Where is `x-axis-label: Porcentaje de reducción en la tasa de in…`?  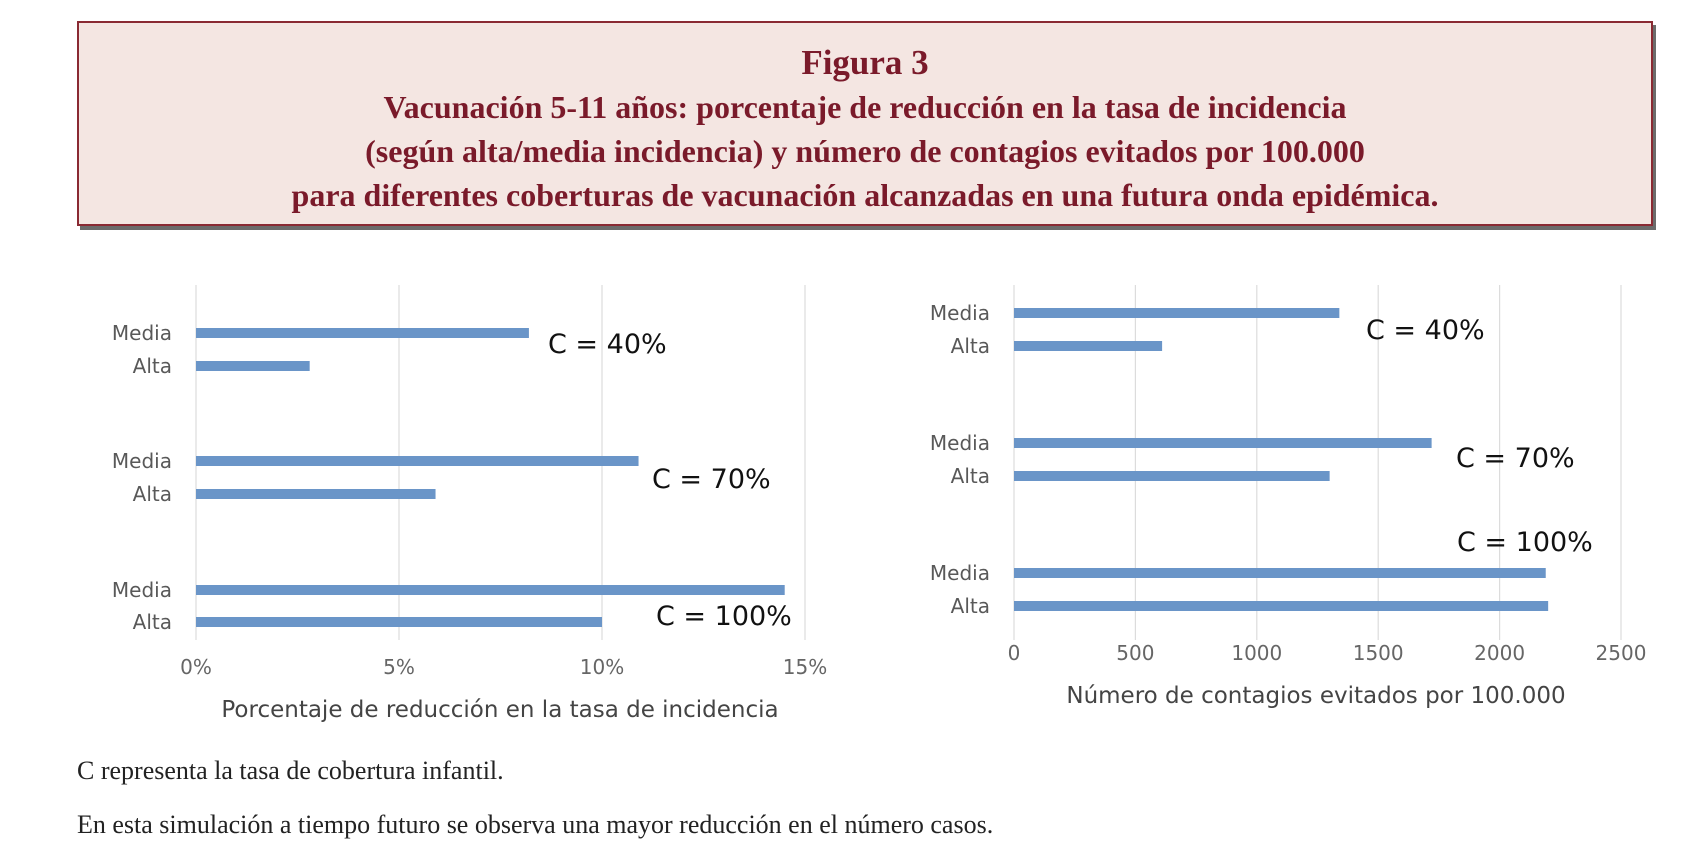 x-axis-label: Porcentaje de reducción en la tasa de in… is located at coordinates (499, 710).